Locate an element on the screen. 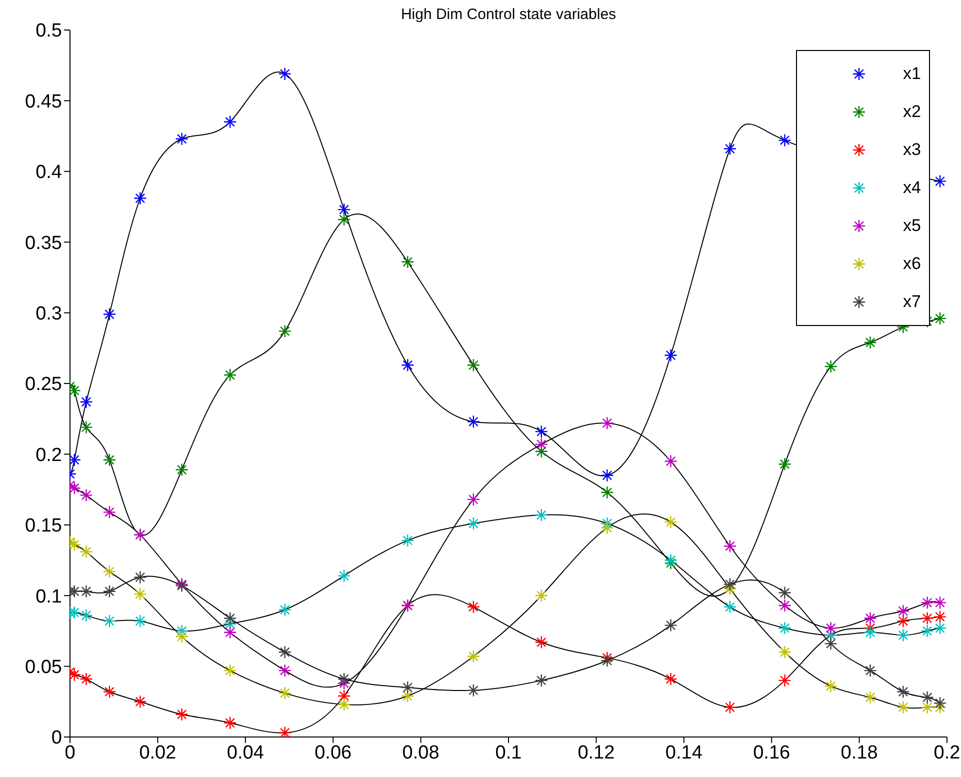 This screenshot has height=777, width=961. x-tick-label: 0 is located at coordinates (70, 753).